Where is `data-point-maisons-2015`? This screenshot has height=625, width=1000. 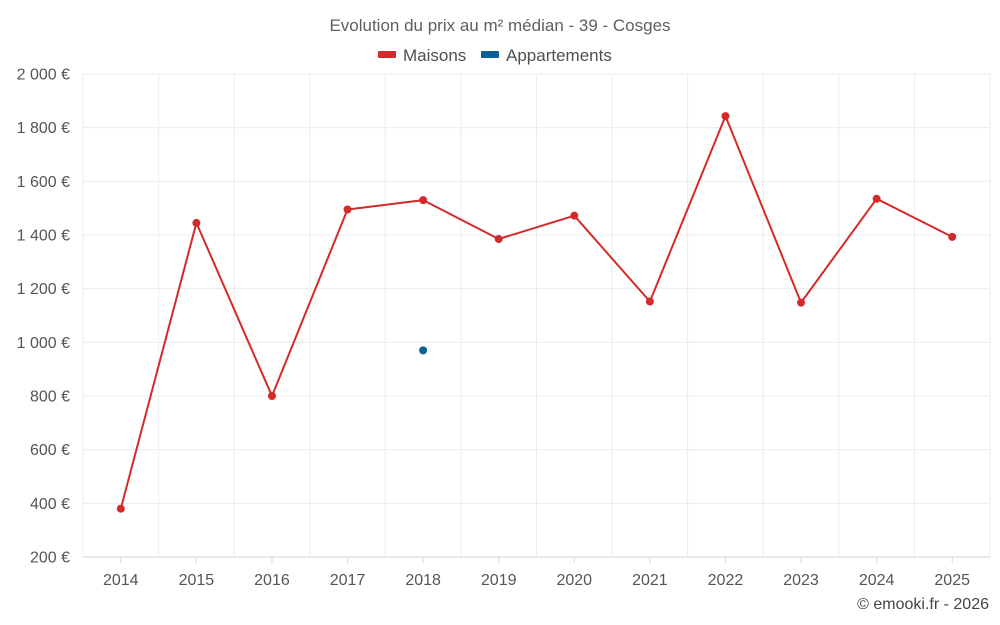
data-point-maisons-2015 is located at coordinates (196, 222).